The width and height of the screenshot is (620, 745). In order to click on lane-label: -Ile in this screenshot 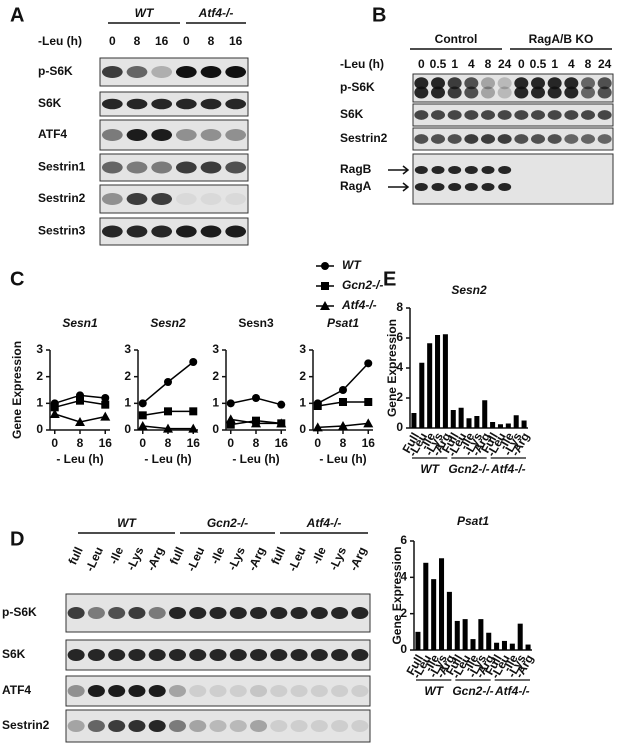, I will do `click(116, 555)`.